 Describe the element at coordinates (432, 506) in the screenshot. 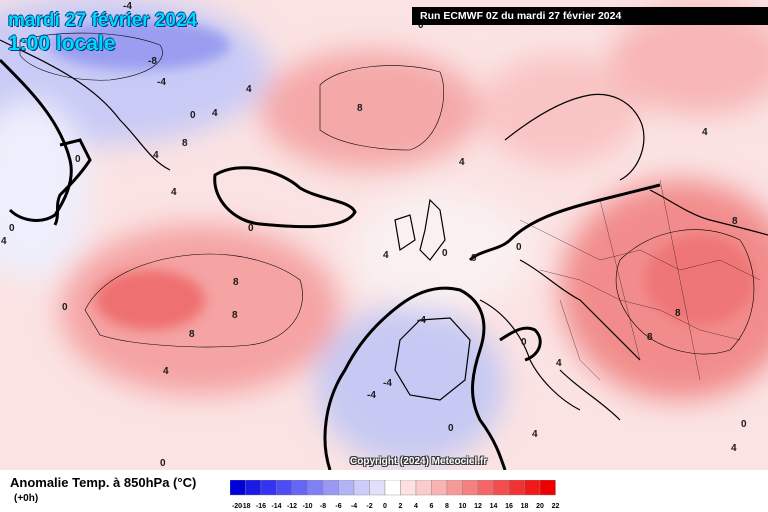

I see `legend-tick-label: 6` at that location.